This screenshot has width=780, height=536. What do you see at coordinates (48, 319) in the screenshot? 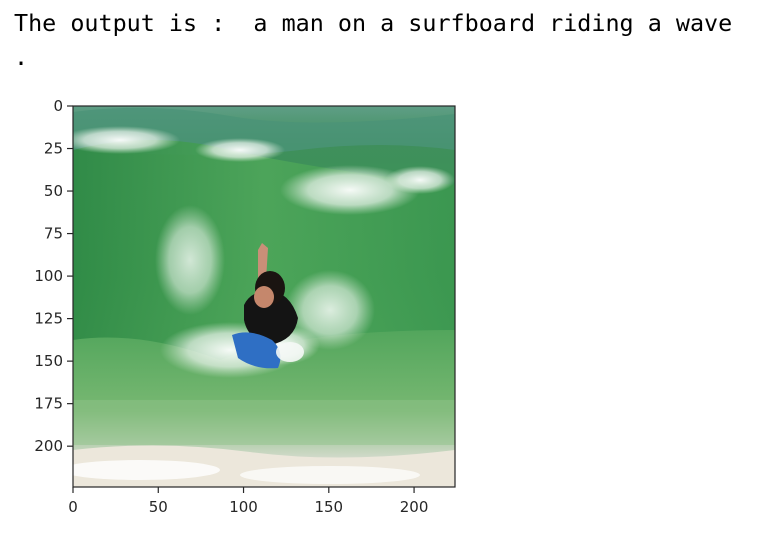
I see `y-tick-label: 125` at bounding box center [48, 319].